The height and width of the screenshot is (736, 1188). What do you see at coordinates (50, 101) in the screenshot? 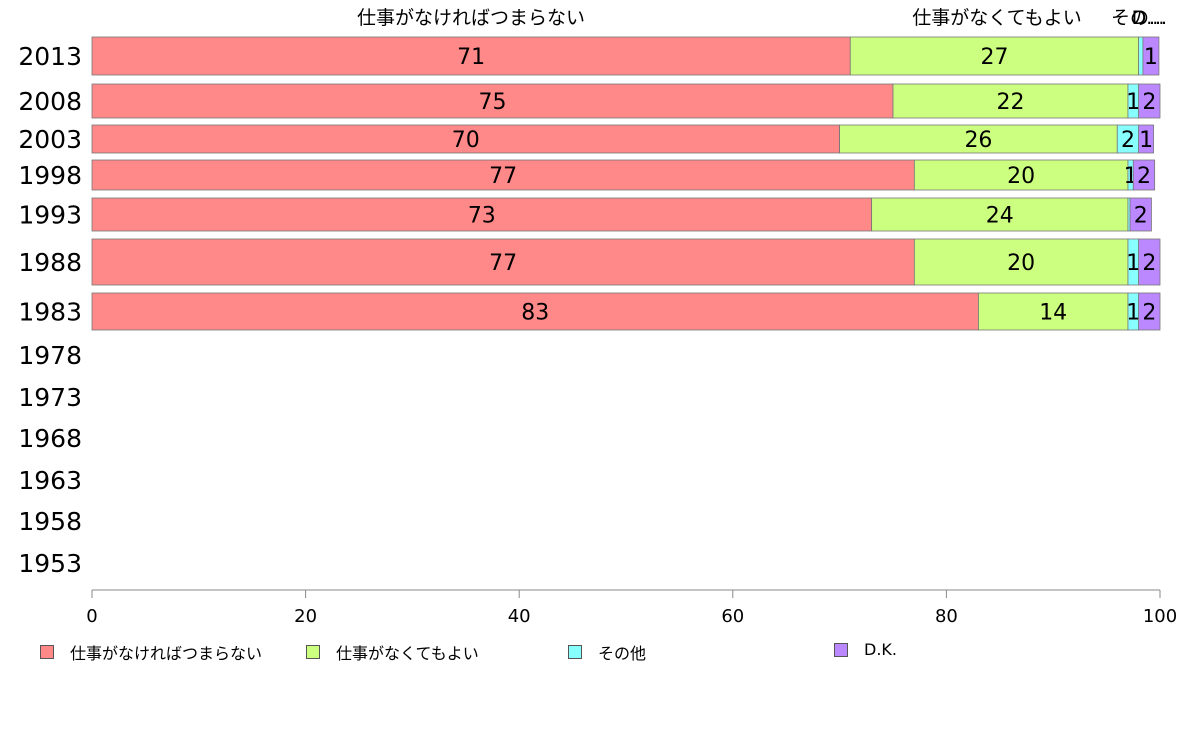
I see `category-label-1: 2008` at bounding box center [50, 101].